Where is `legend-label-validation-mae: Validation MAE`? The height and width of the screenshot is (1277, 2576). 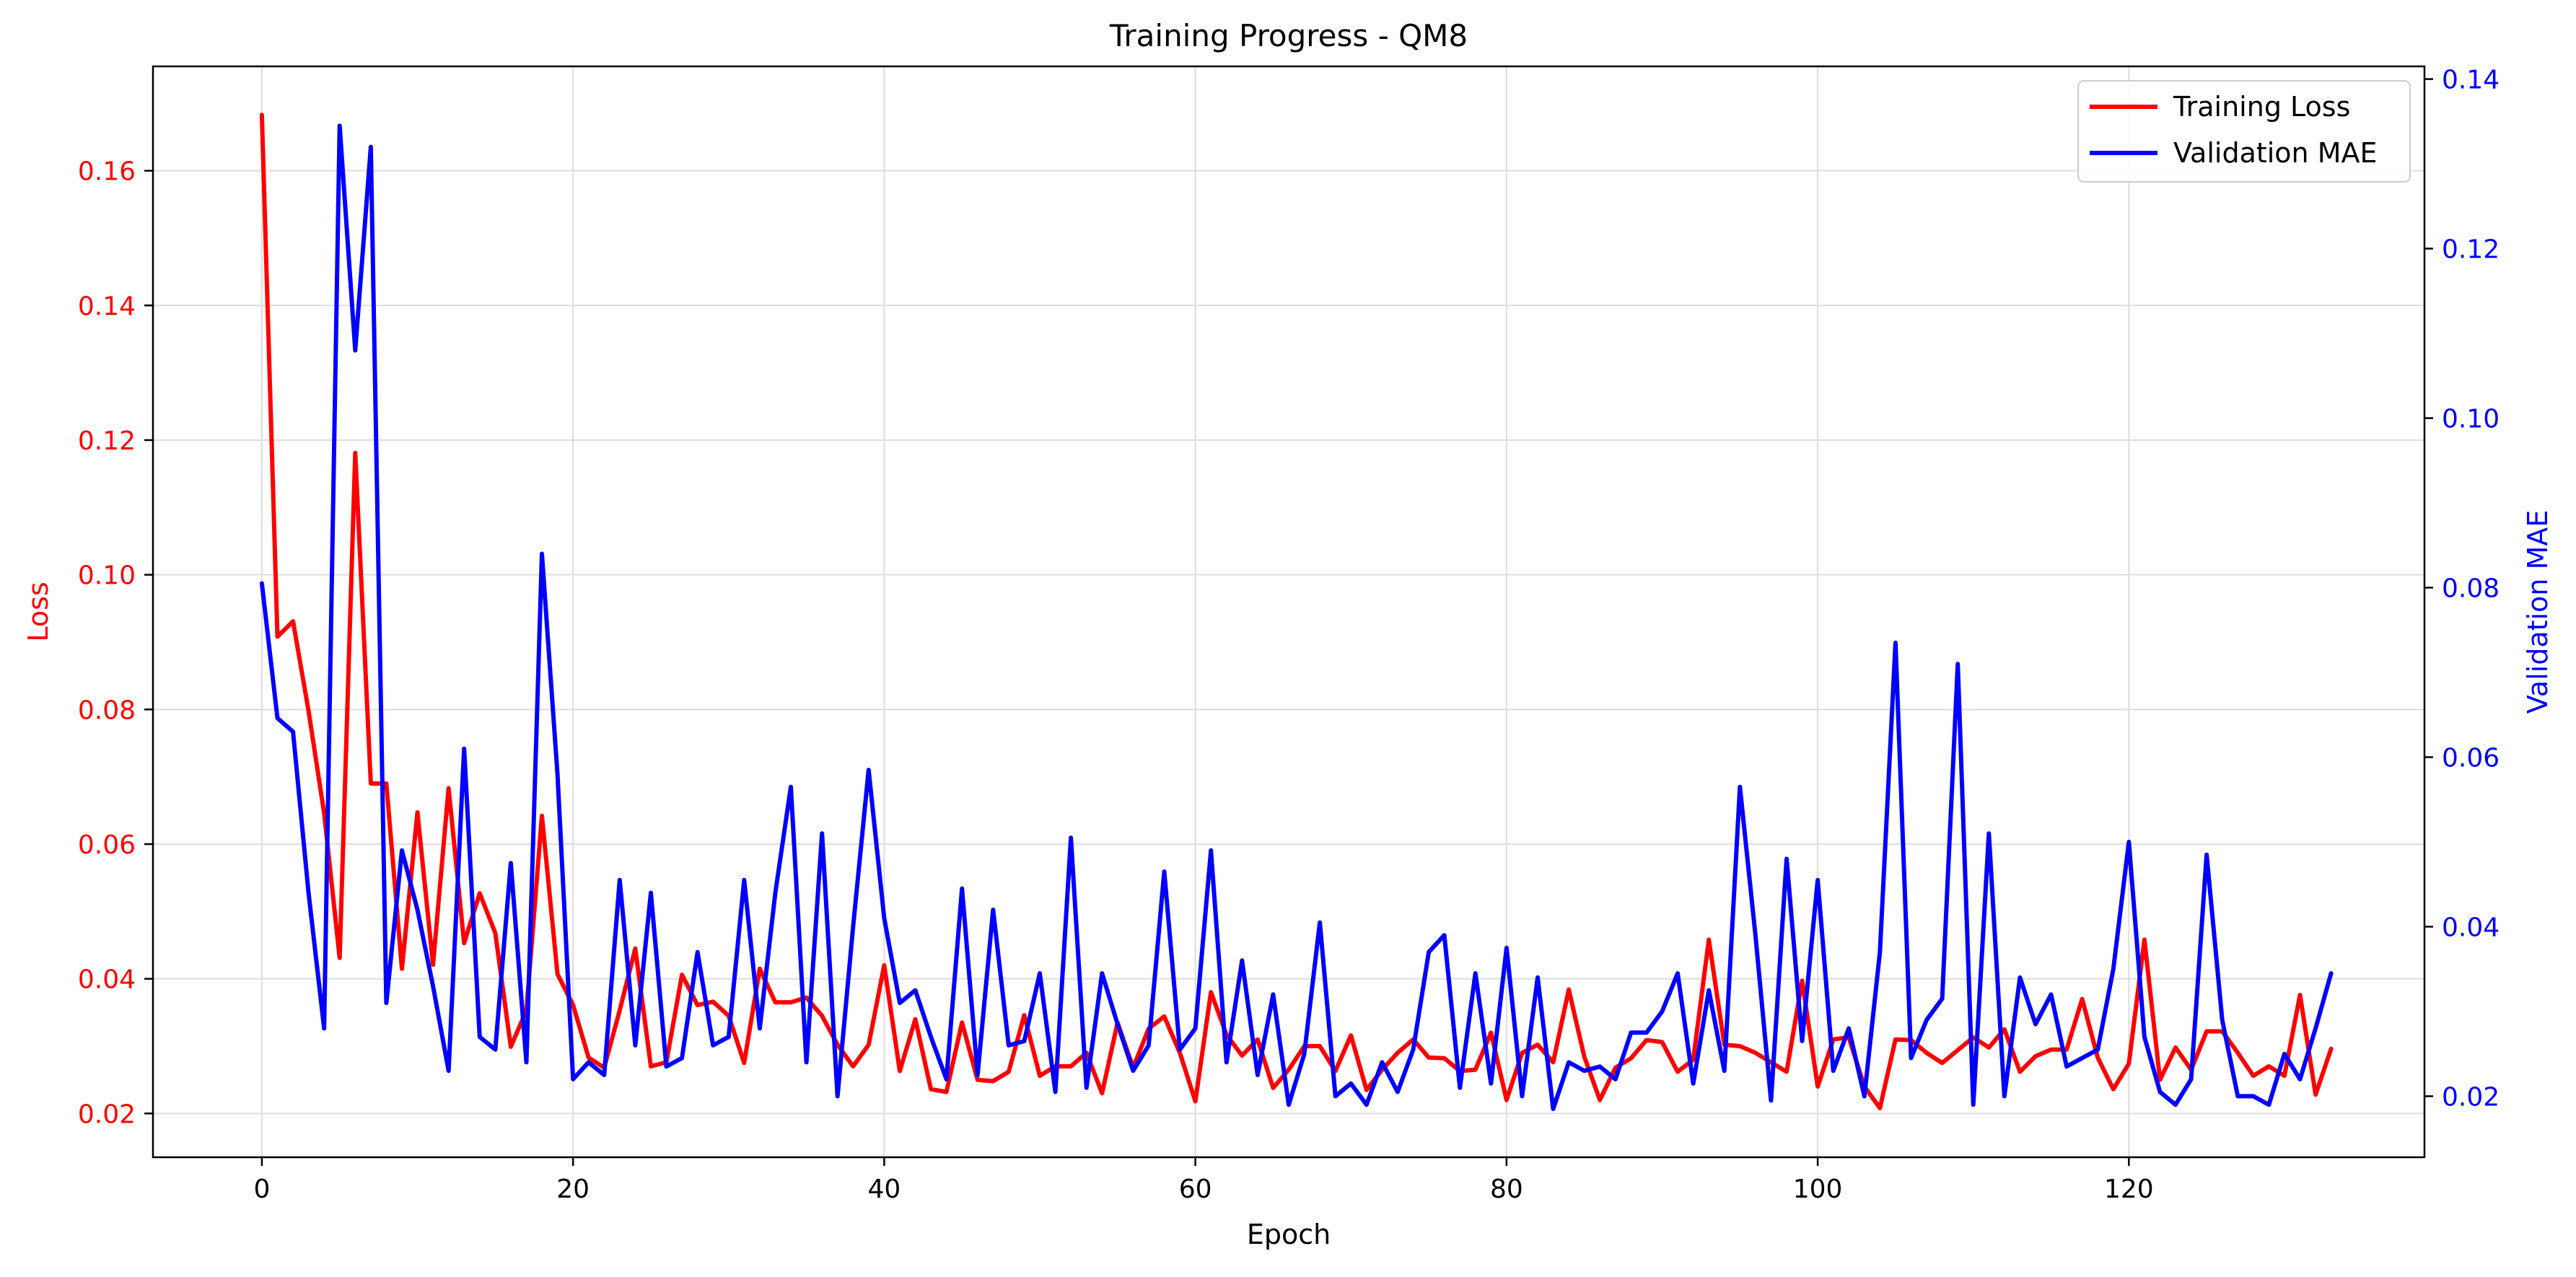 legend-label-validation-mae: Validation MAE is located at coordinates (2275, 153).